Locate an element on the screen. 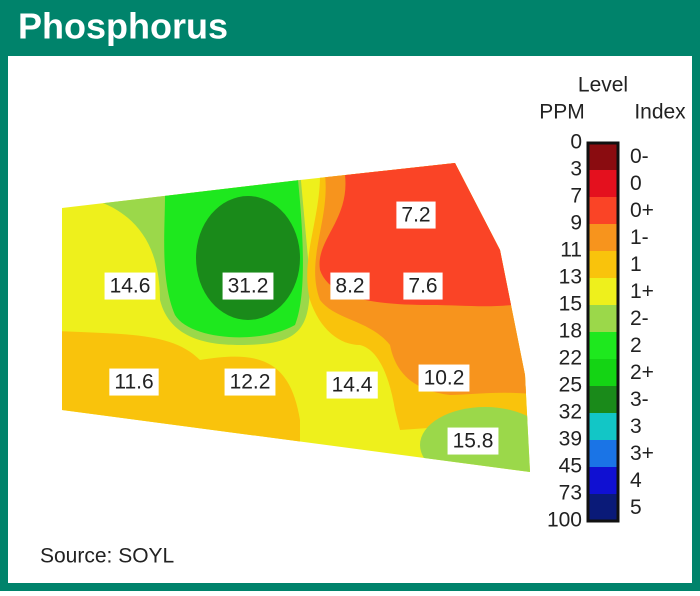  legend-ppm: 32 is located at coordinates (570, 412).